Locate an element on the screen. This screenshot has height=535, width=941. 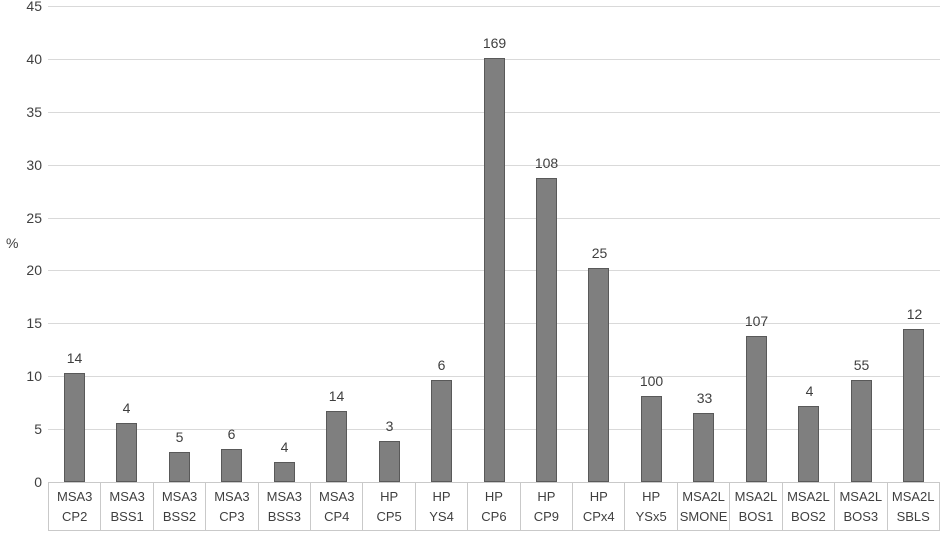
y-tick-label-30: 30 is located at coordinates (34, 165).